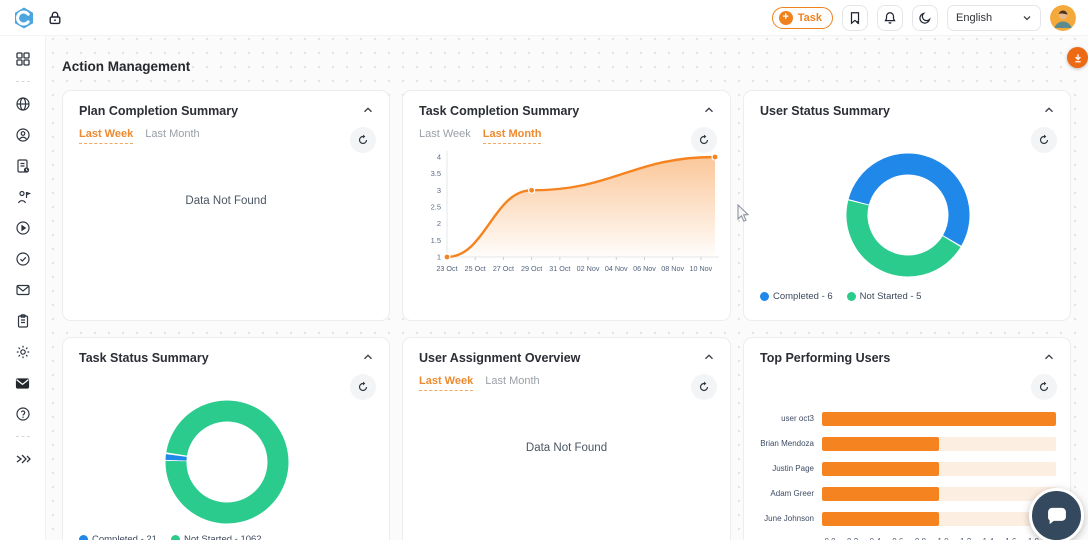  What do you see at coordinates (1033, 538) in the screenshot?
I see `x-axis-tick-label: 1.8` at bounding box center [1033, 538].